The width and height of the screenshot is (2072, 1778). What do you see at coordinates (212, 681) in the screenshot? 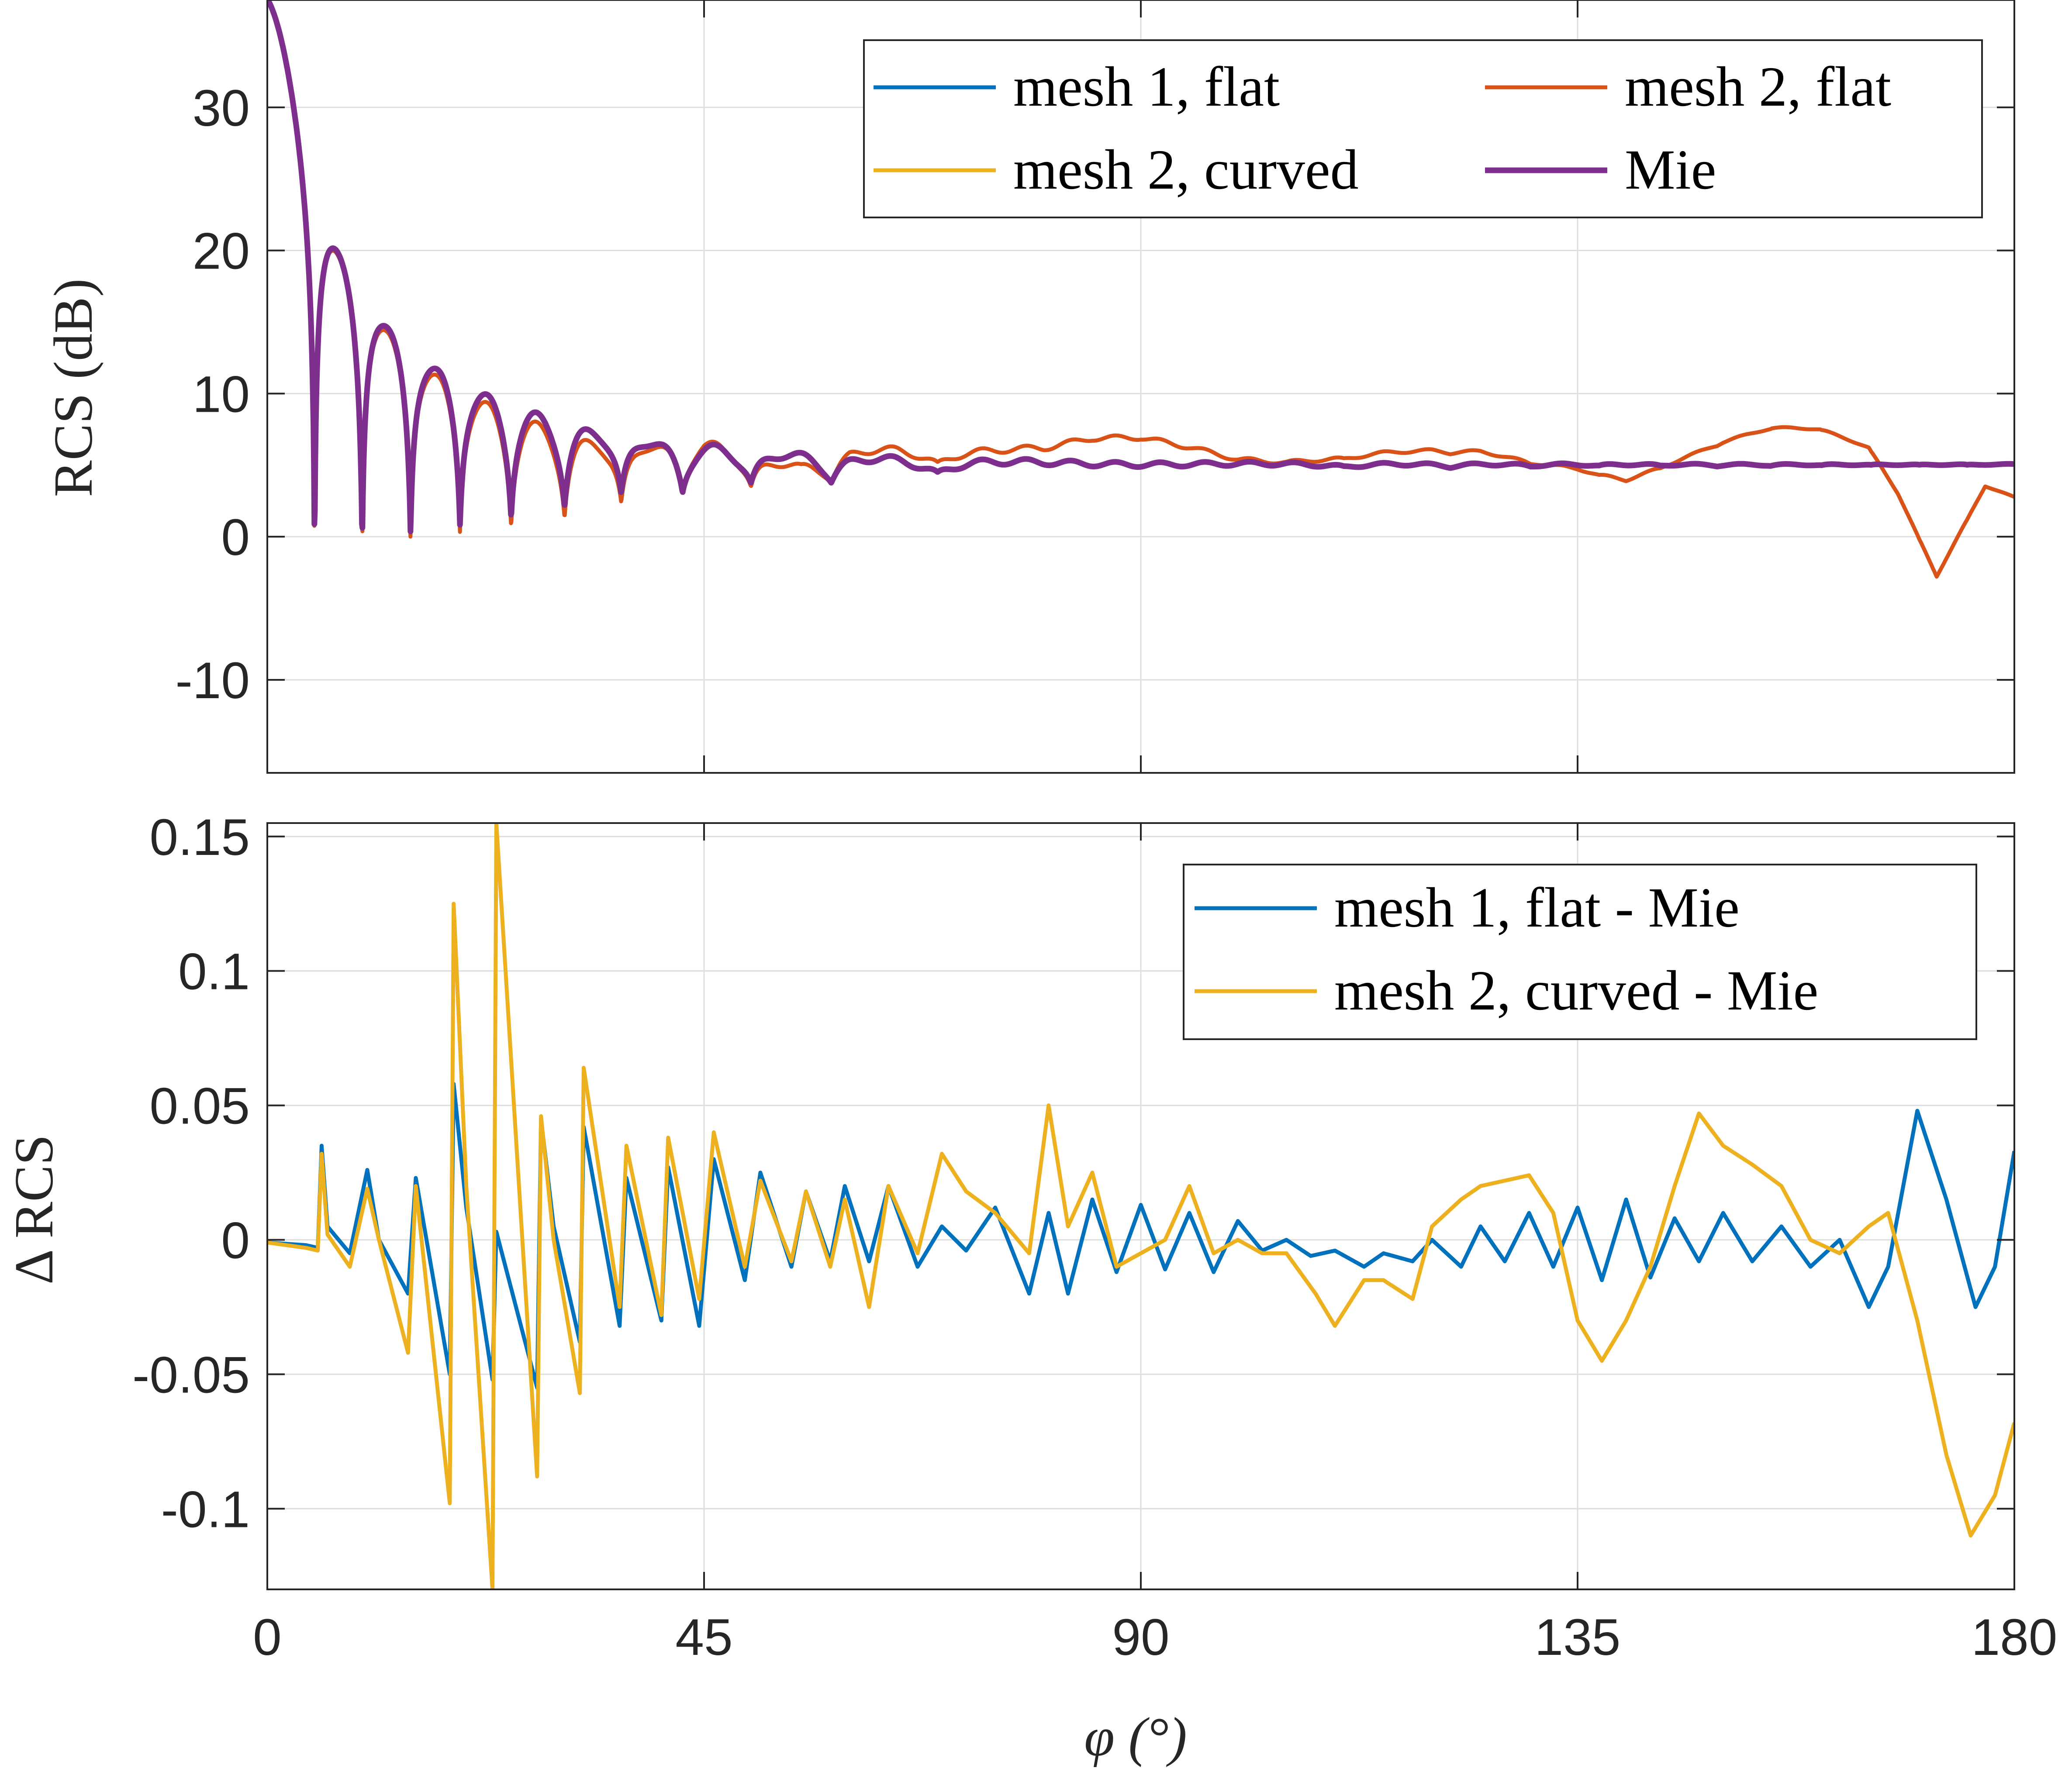
I see `y-tick-label: -10` at bounding box center [212, 681].